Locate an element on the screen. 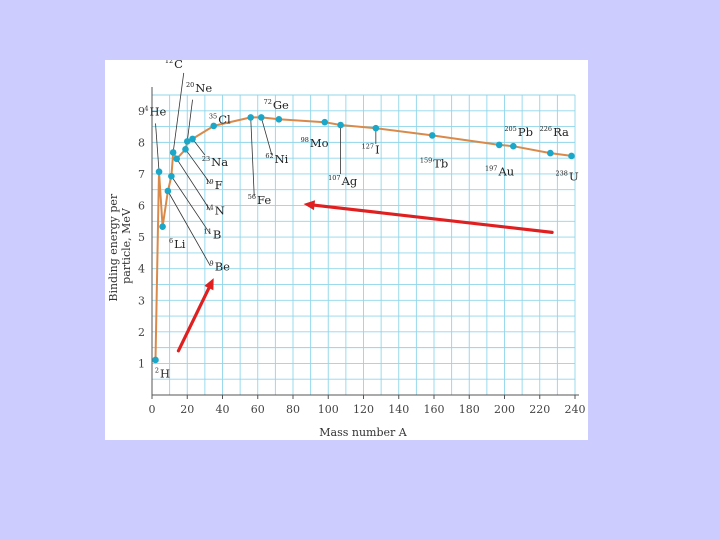 The width and height of the screenshot is (720, 540). element-mass-number: 35 is located at coordinates (213, 116).